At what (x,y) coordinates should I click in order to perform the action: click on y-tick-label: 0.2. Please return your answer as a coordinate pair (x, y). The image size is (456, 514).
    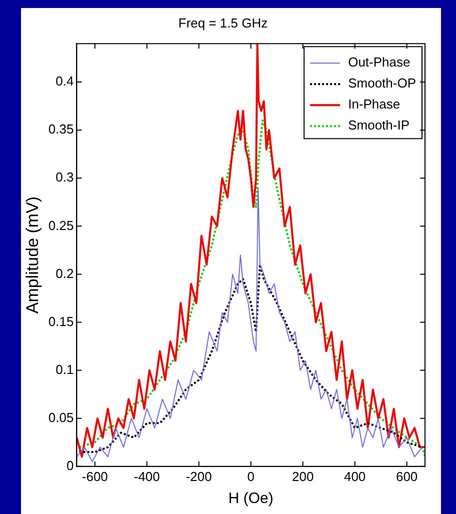
    Looking at the image, I should click on (65, 273).